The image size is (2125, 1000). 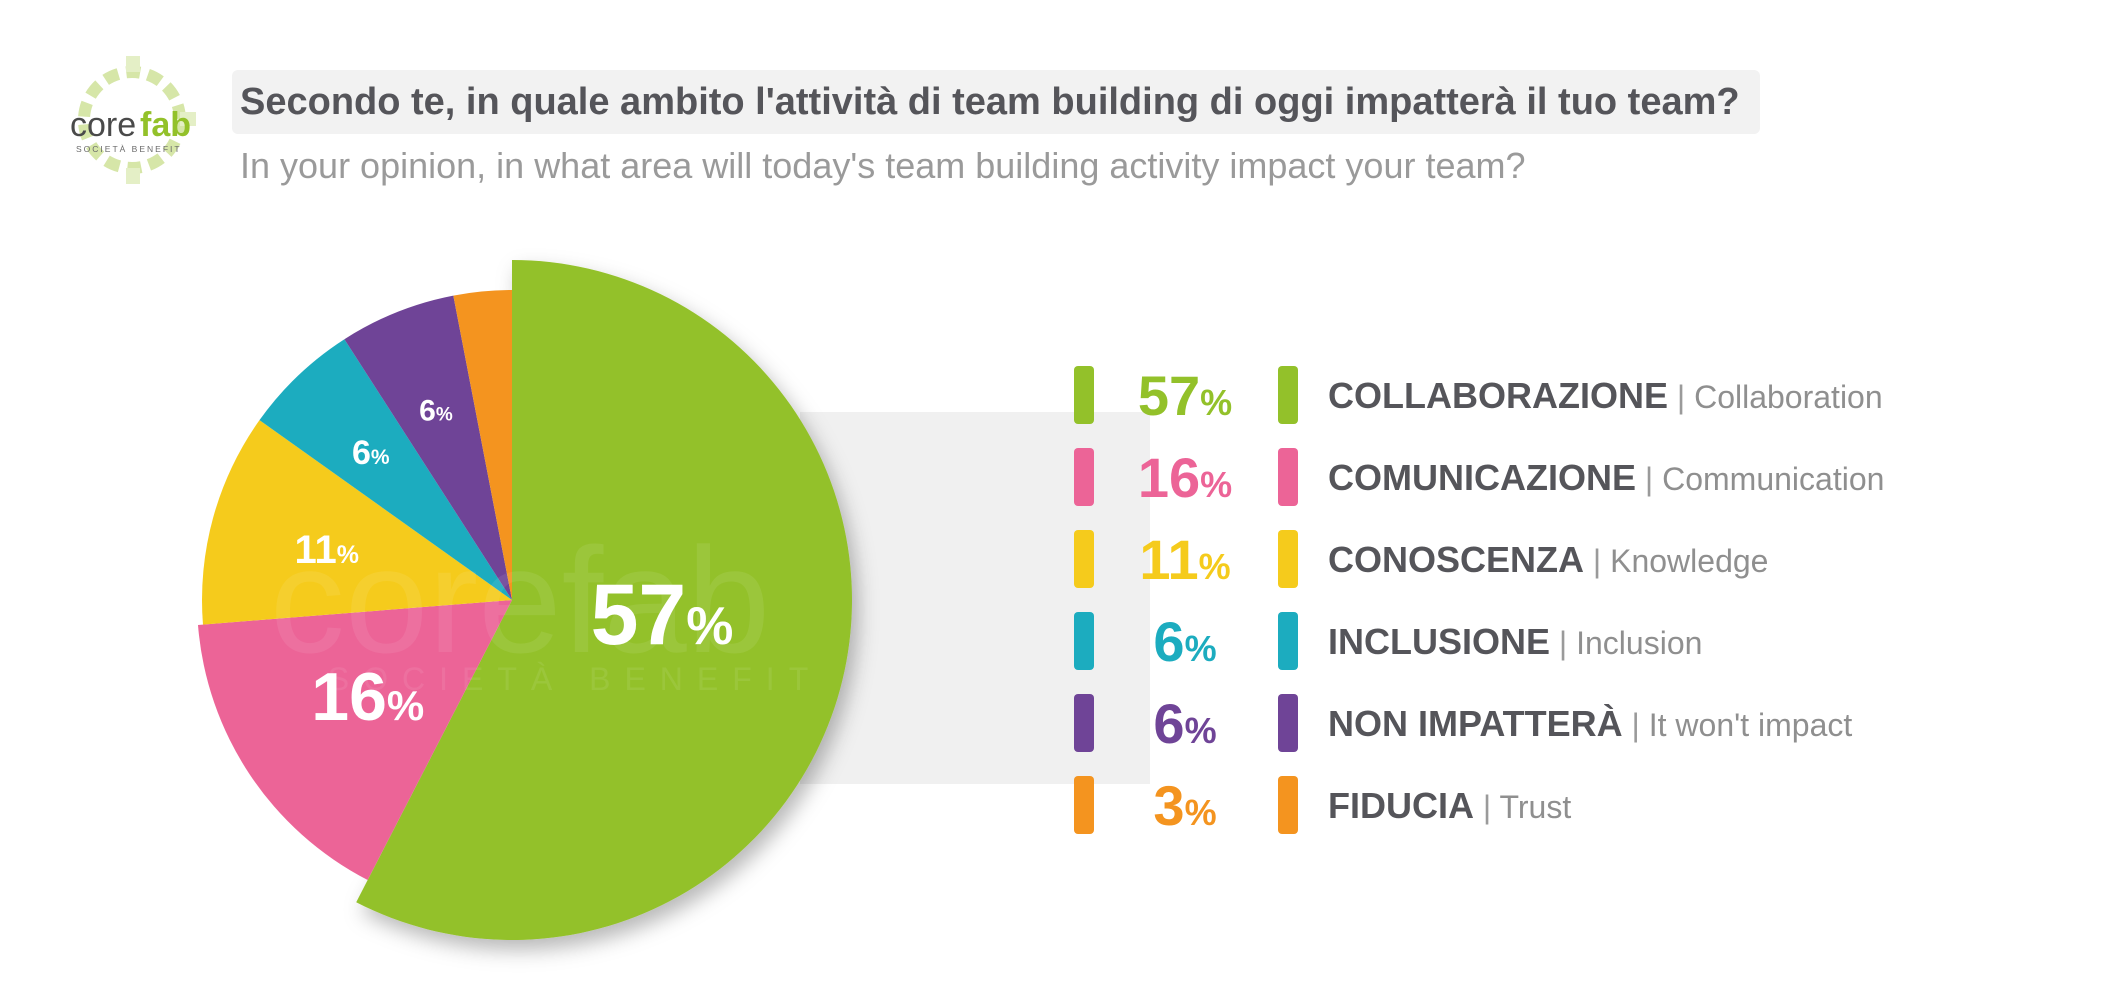 What do you see at coordinates (1639, 643) in the screenshot?
I see `legend-label-en: Inclusion` at bounding box center [1639, 643].